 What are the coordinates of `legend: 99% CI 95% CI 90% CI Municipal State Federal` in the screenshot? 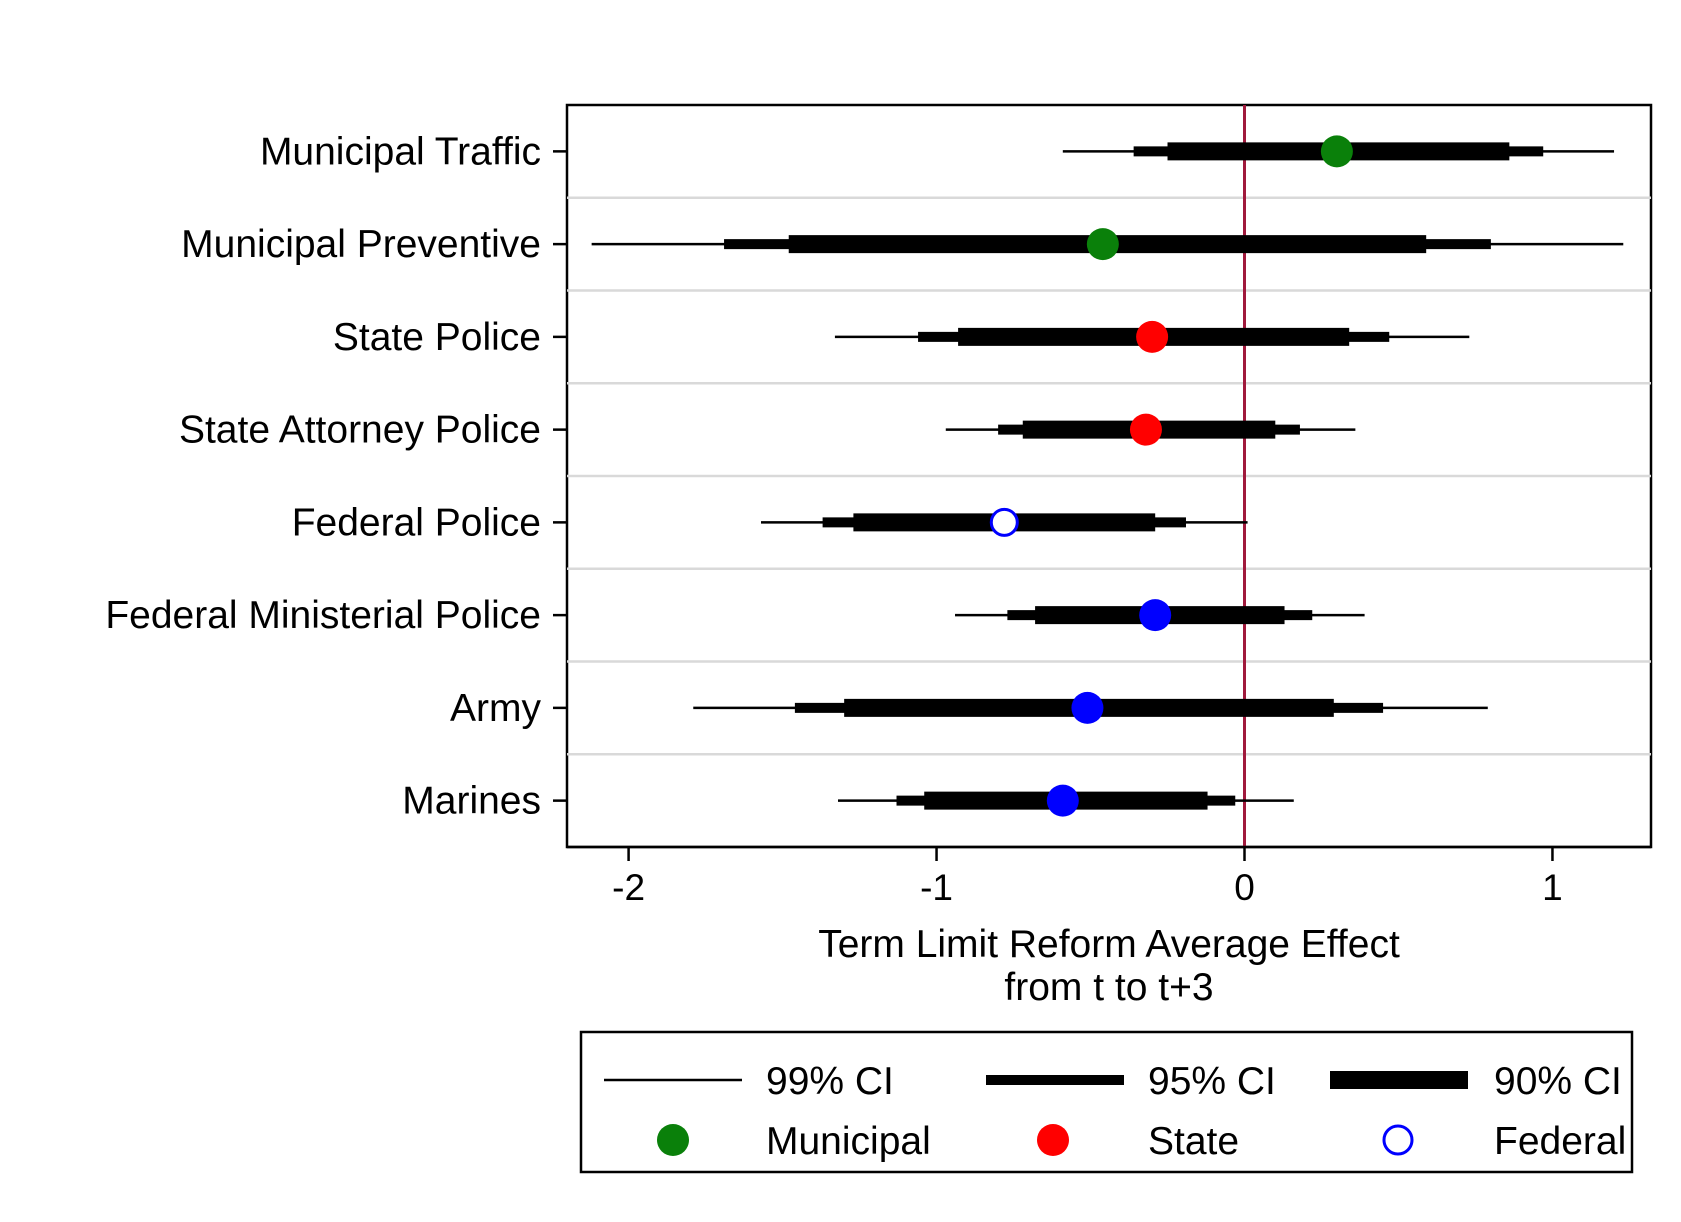 It's located at (1106, 1102).